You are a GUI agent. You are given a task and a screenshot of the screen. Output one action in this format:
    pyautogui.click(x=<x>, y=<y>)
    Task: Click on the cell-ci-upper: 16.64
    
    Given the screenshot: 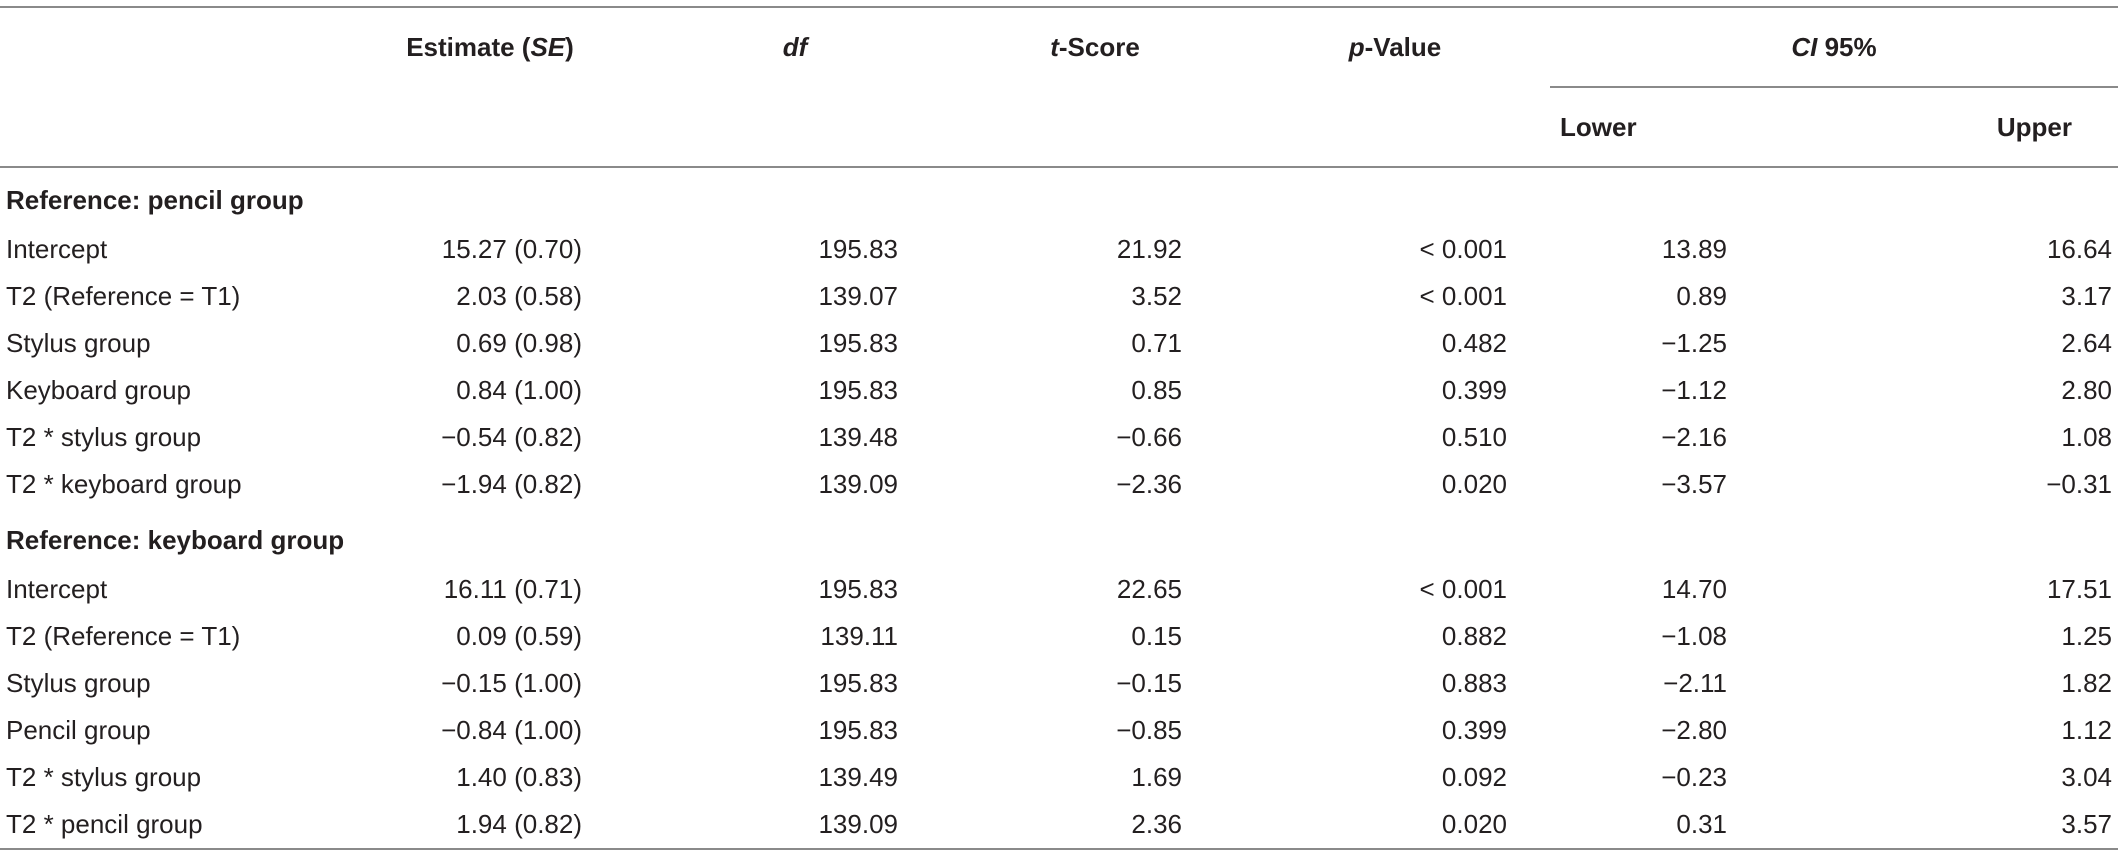 What is the action you would take?
    pyautogui.click(x=2079, y=249)
    